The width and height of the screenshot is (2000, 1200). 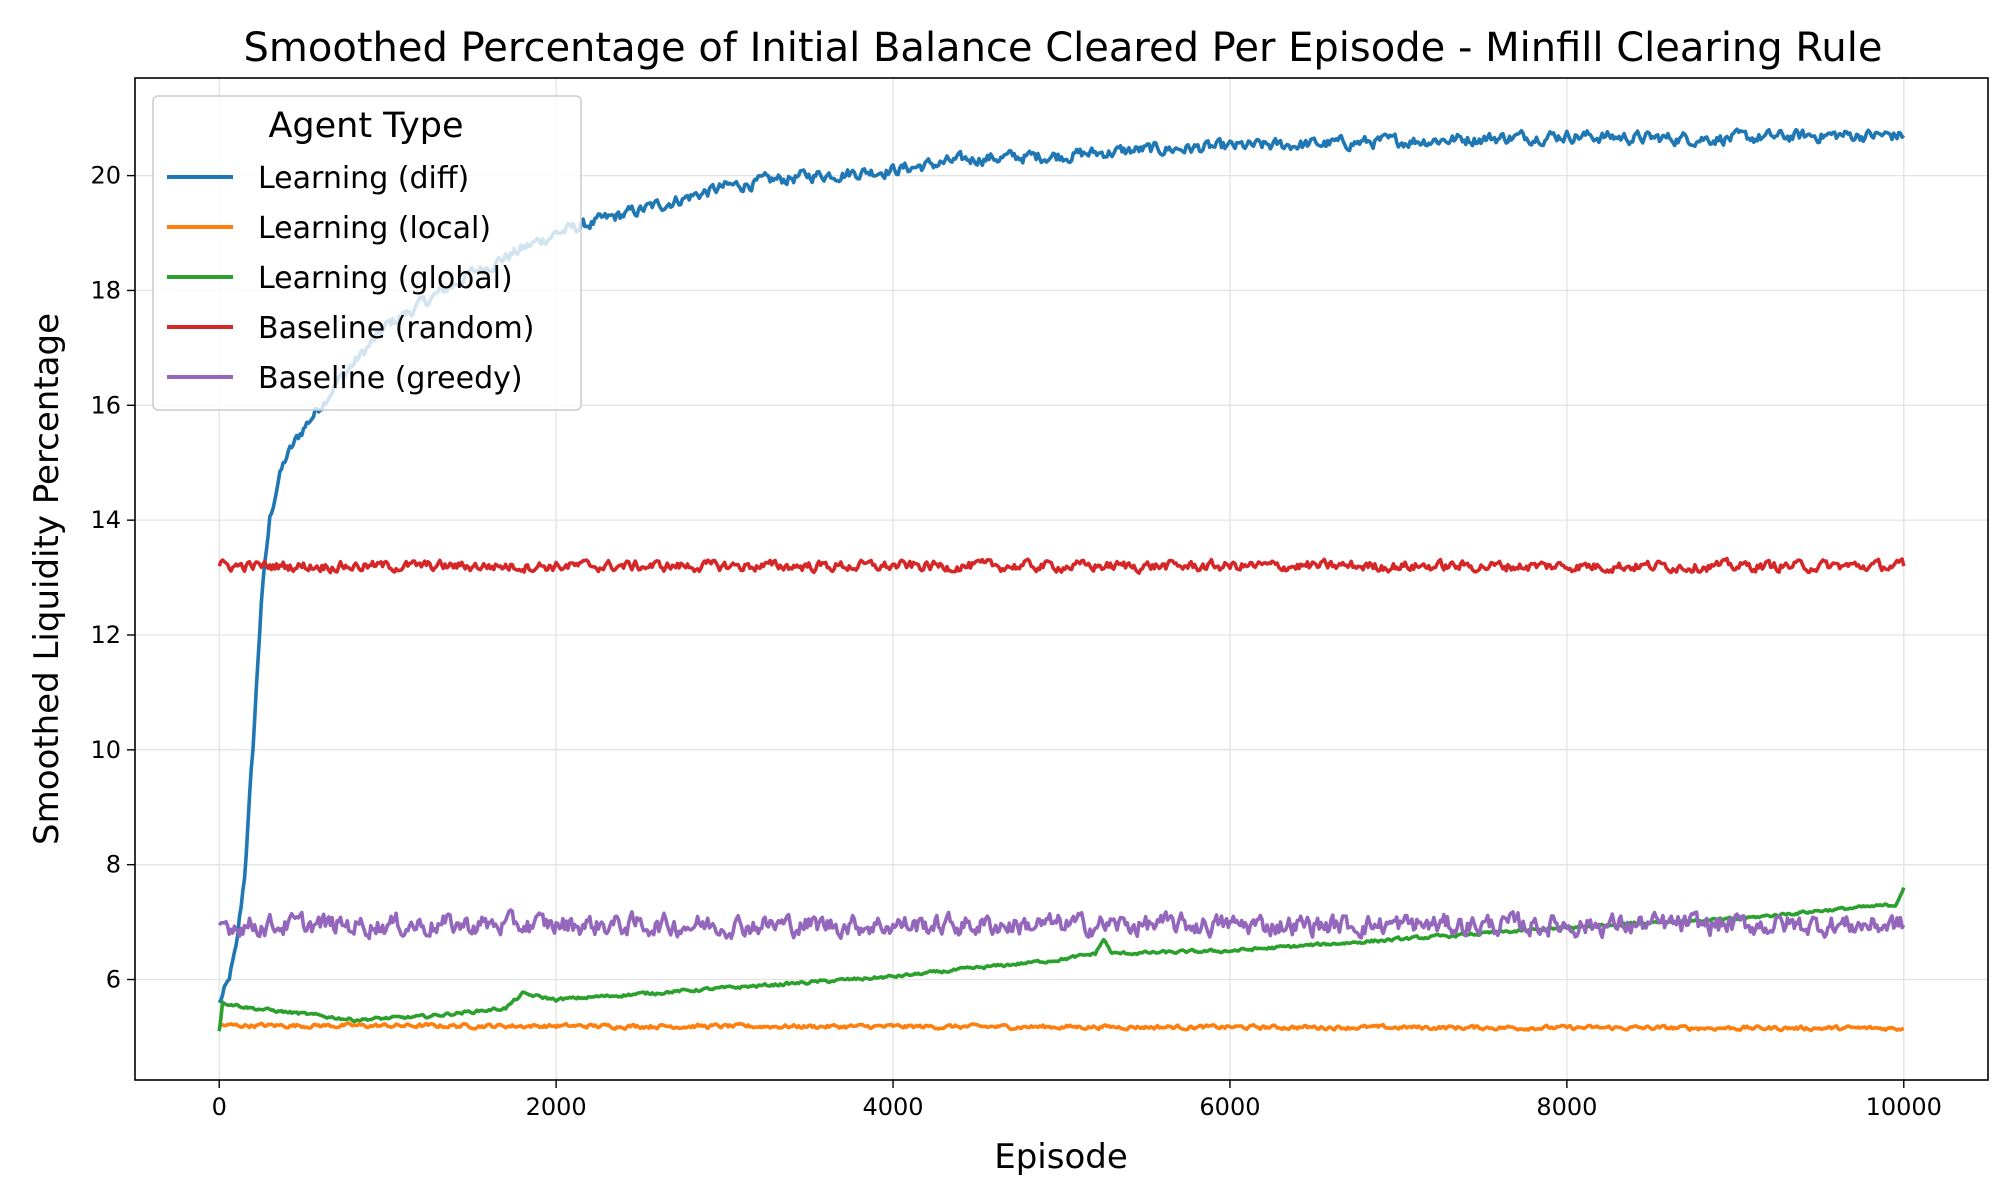 I want to click on y-tick-label: 14, so click(x=105, y=520).